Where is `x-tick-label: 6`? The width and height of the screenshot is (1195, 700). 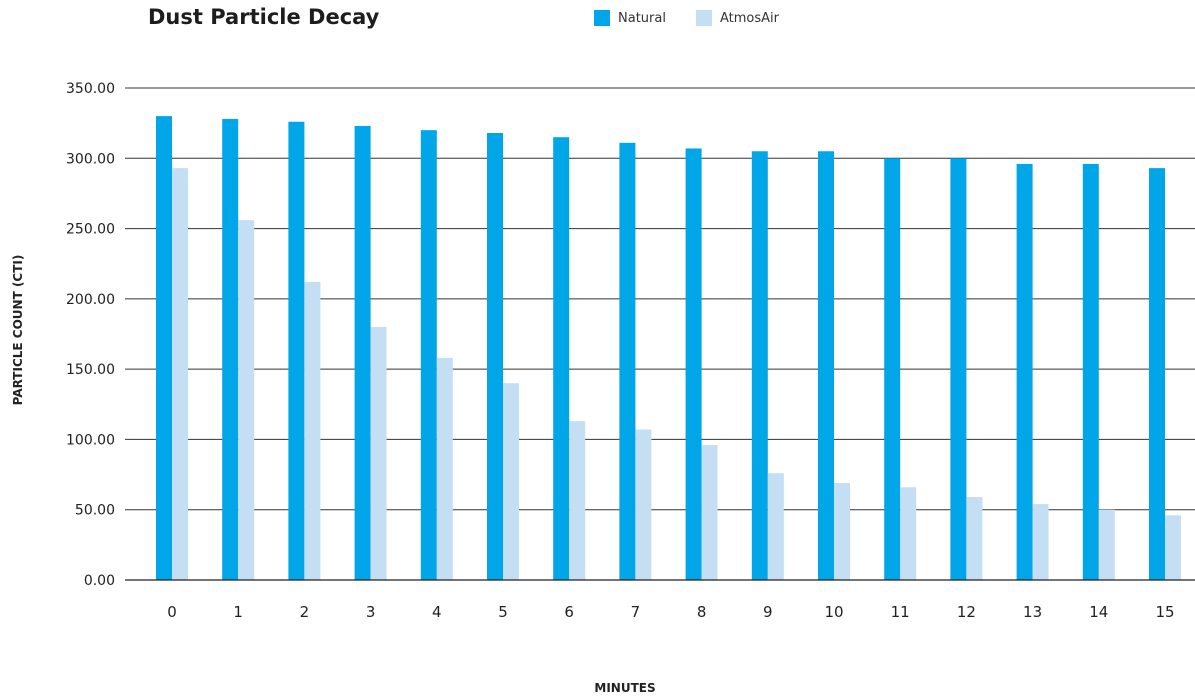 x-tick-label: 6 is located at coordinates (569, 612).